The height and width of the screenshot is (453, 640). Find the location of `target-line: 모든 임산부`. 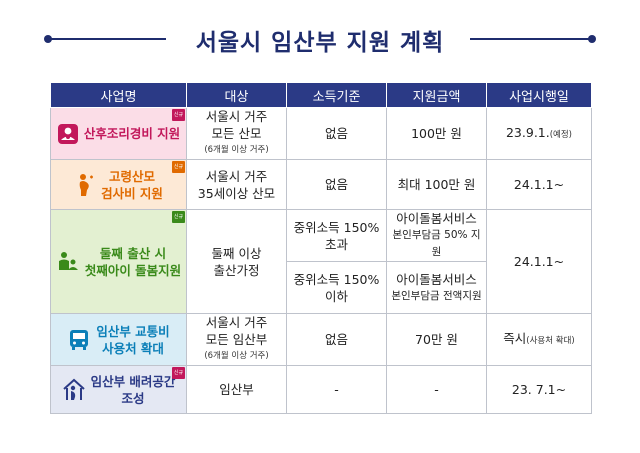

target-line: 모든 임산부 is located at coordinates (236, 339).